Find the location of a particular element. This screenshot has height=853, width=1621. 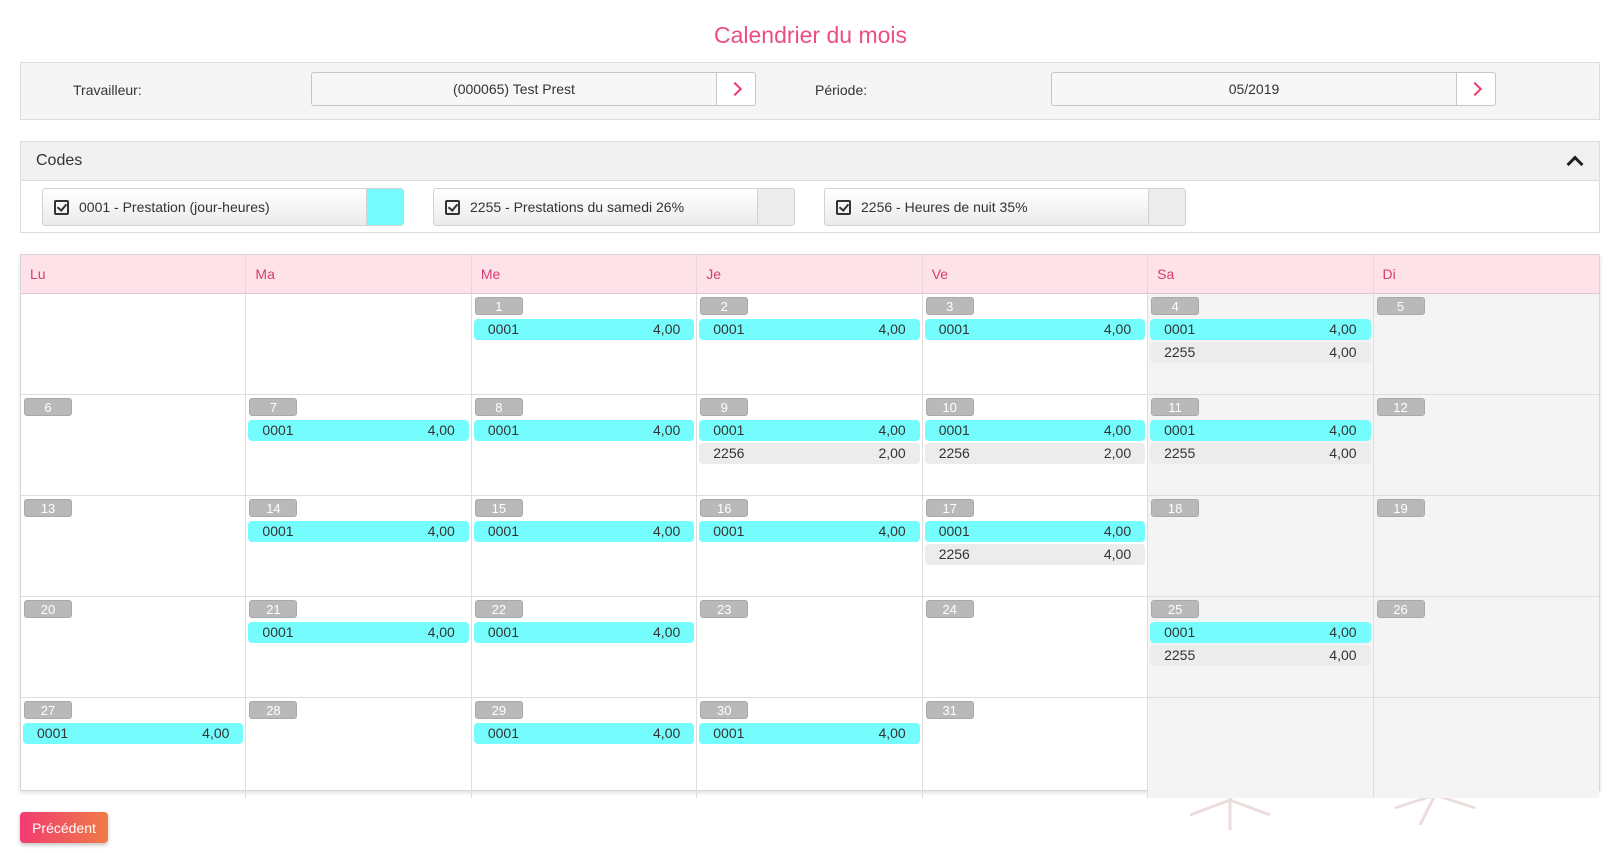

chevron-up-icon is located at coordinates (1575, 164).